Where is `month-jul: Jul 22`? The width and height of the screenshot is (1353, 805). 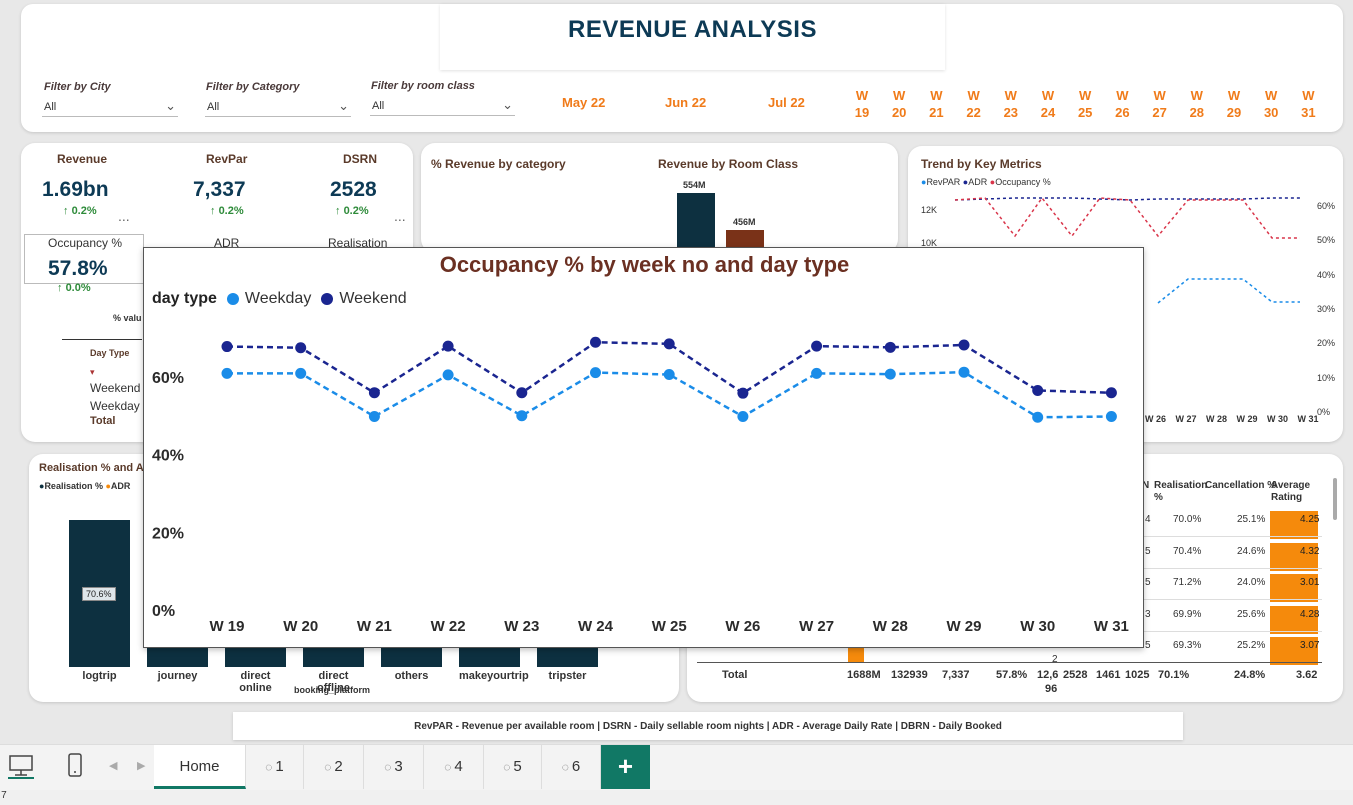 month-jul: Jul 22 is located at coordinates (786, 102).